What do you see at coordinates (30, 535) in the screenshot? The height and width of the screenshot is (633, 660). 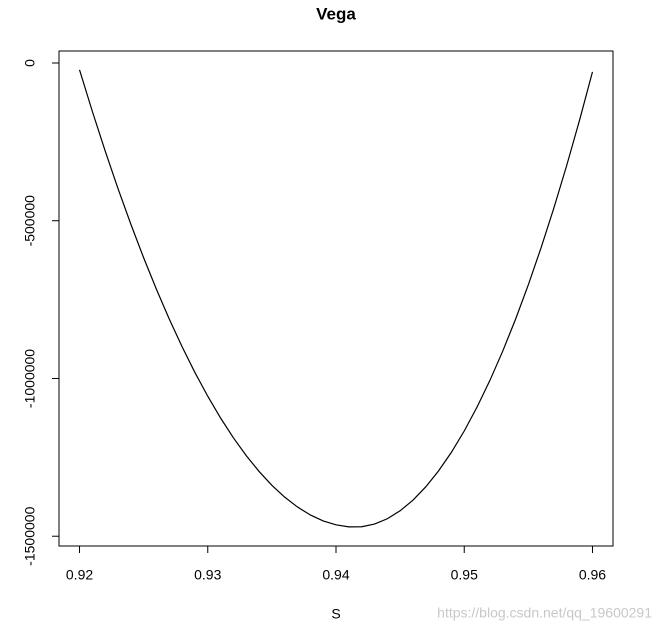 I see `y-tick-label: -1500000` at bounding box center [30, 535].